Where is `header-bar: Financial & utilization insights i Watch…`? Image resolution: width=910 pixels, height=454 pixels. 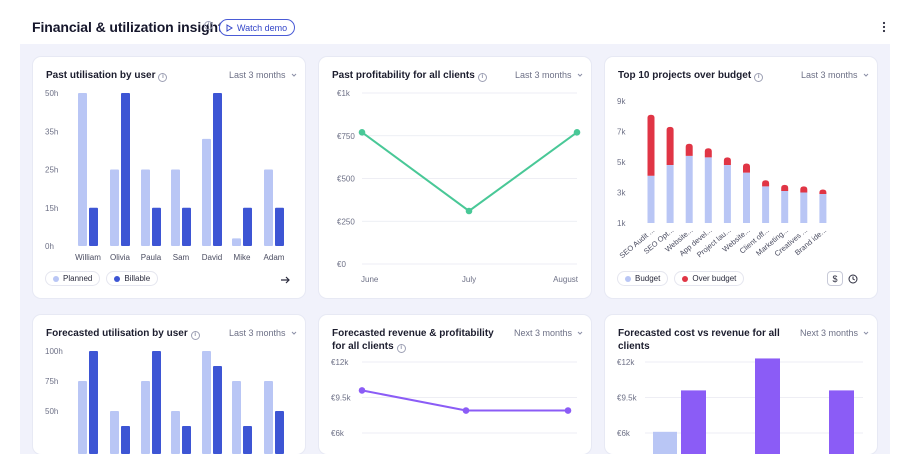 header-bar: Financial & utilization insights i Watch… is located at coordinates (455, 22).